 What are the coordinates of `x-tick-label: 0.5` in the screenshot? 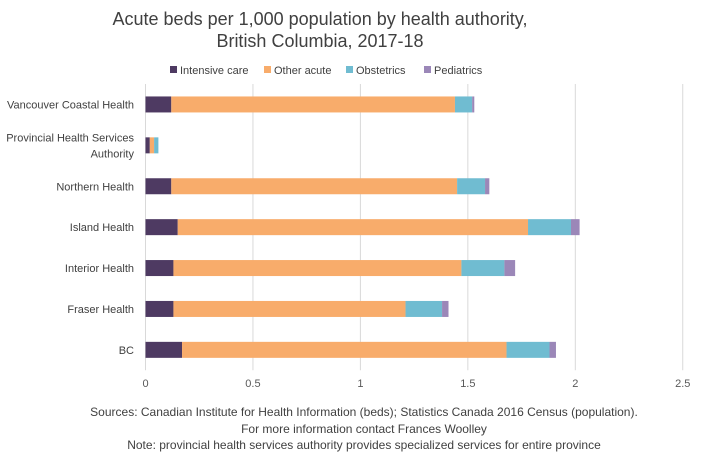 It's located at (252, 384).